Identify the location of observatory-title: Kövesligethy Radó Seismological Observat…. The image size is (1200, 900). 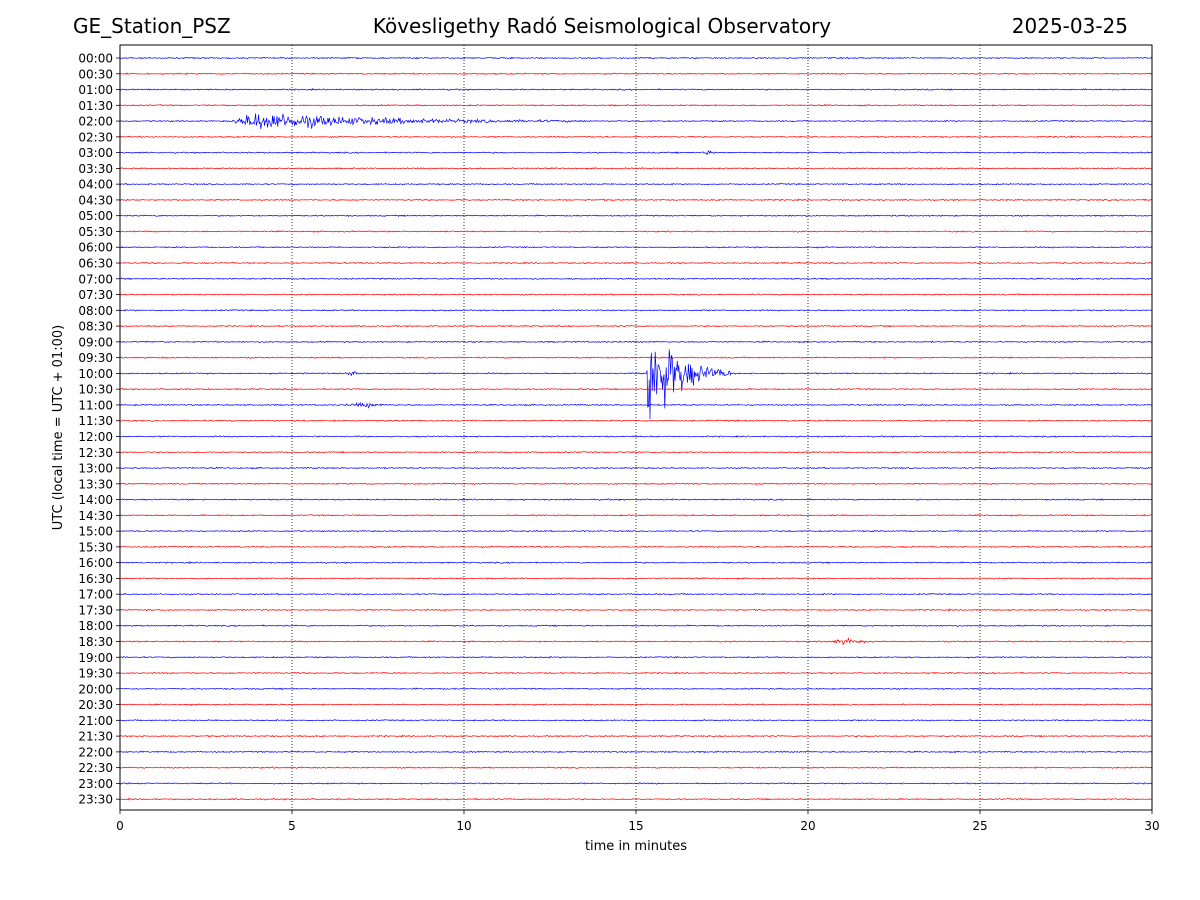
(600, 26).